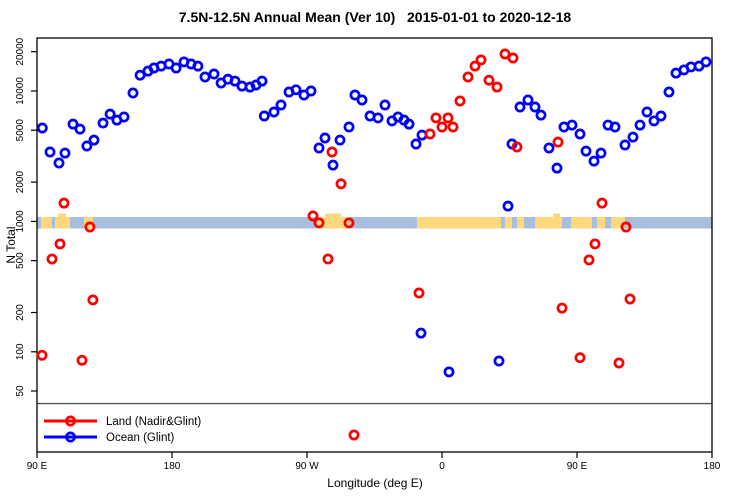 The image size is (750, 500). What do you see at coordinates (20, 391) in the screenshot?
I see `y-tick-label: 50` at bounding box center [20, 391].